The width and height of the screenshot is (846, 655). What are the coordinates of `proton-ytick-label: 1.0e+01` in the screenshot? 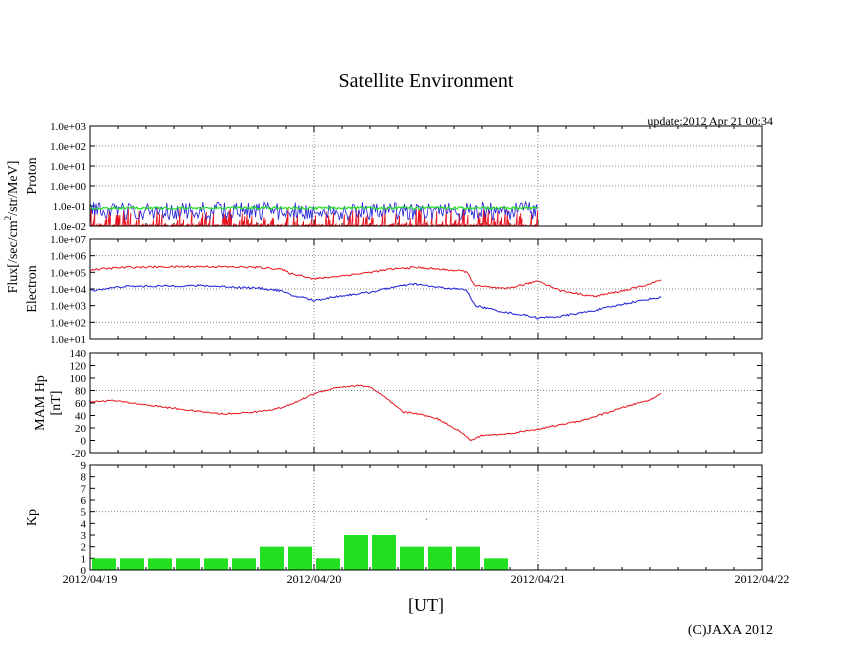 It's located at (68, 167).